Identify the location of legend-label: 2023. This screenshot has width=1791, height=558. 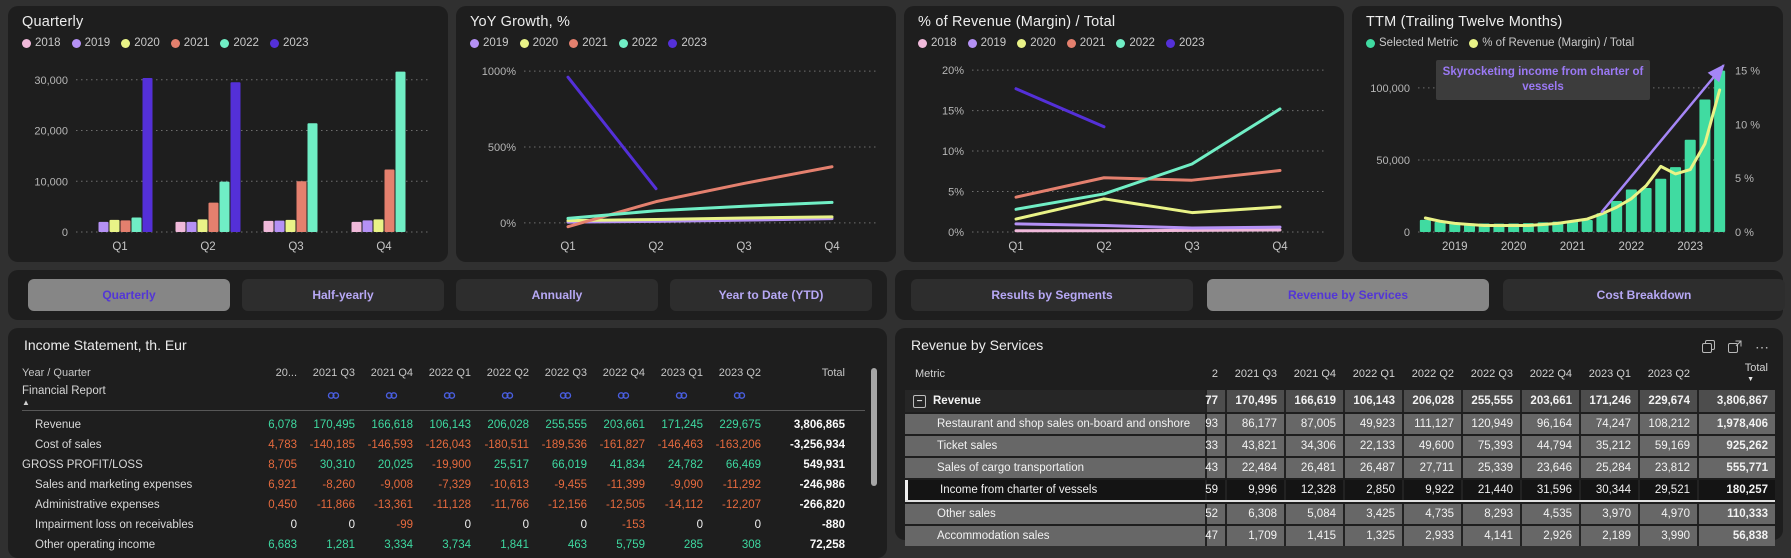
(295, 43).